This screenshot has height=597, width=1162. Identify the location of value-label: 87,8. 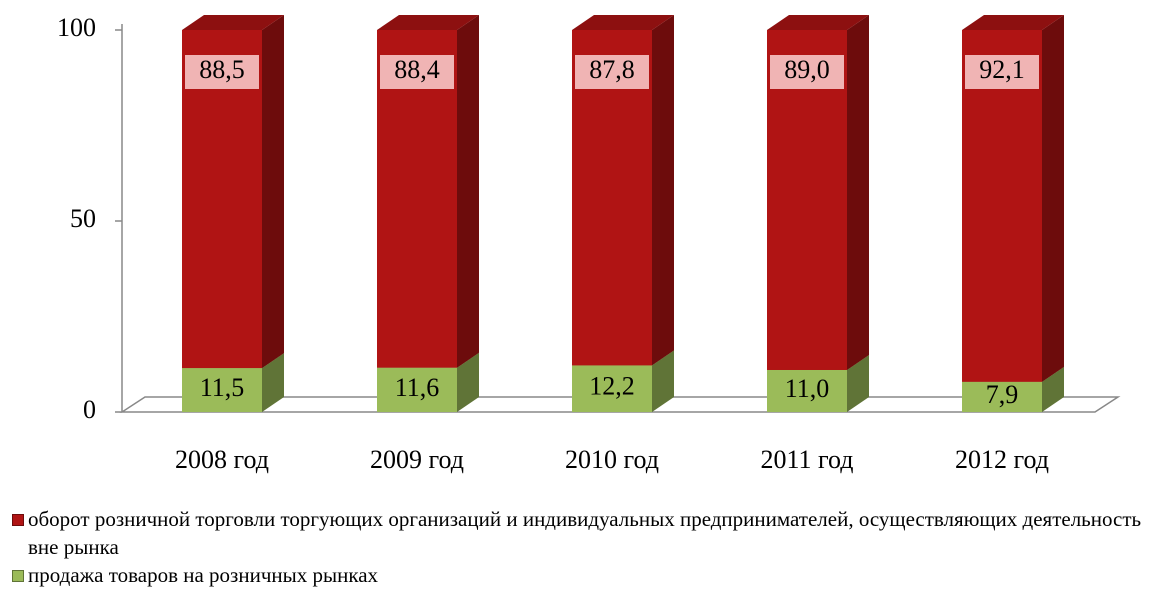
(612, 69).